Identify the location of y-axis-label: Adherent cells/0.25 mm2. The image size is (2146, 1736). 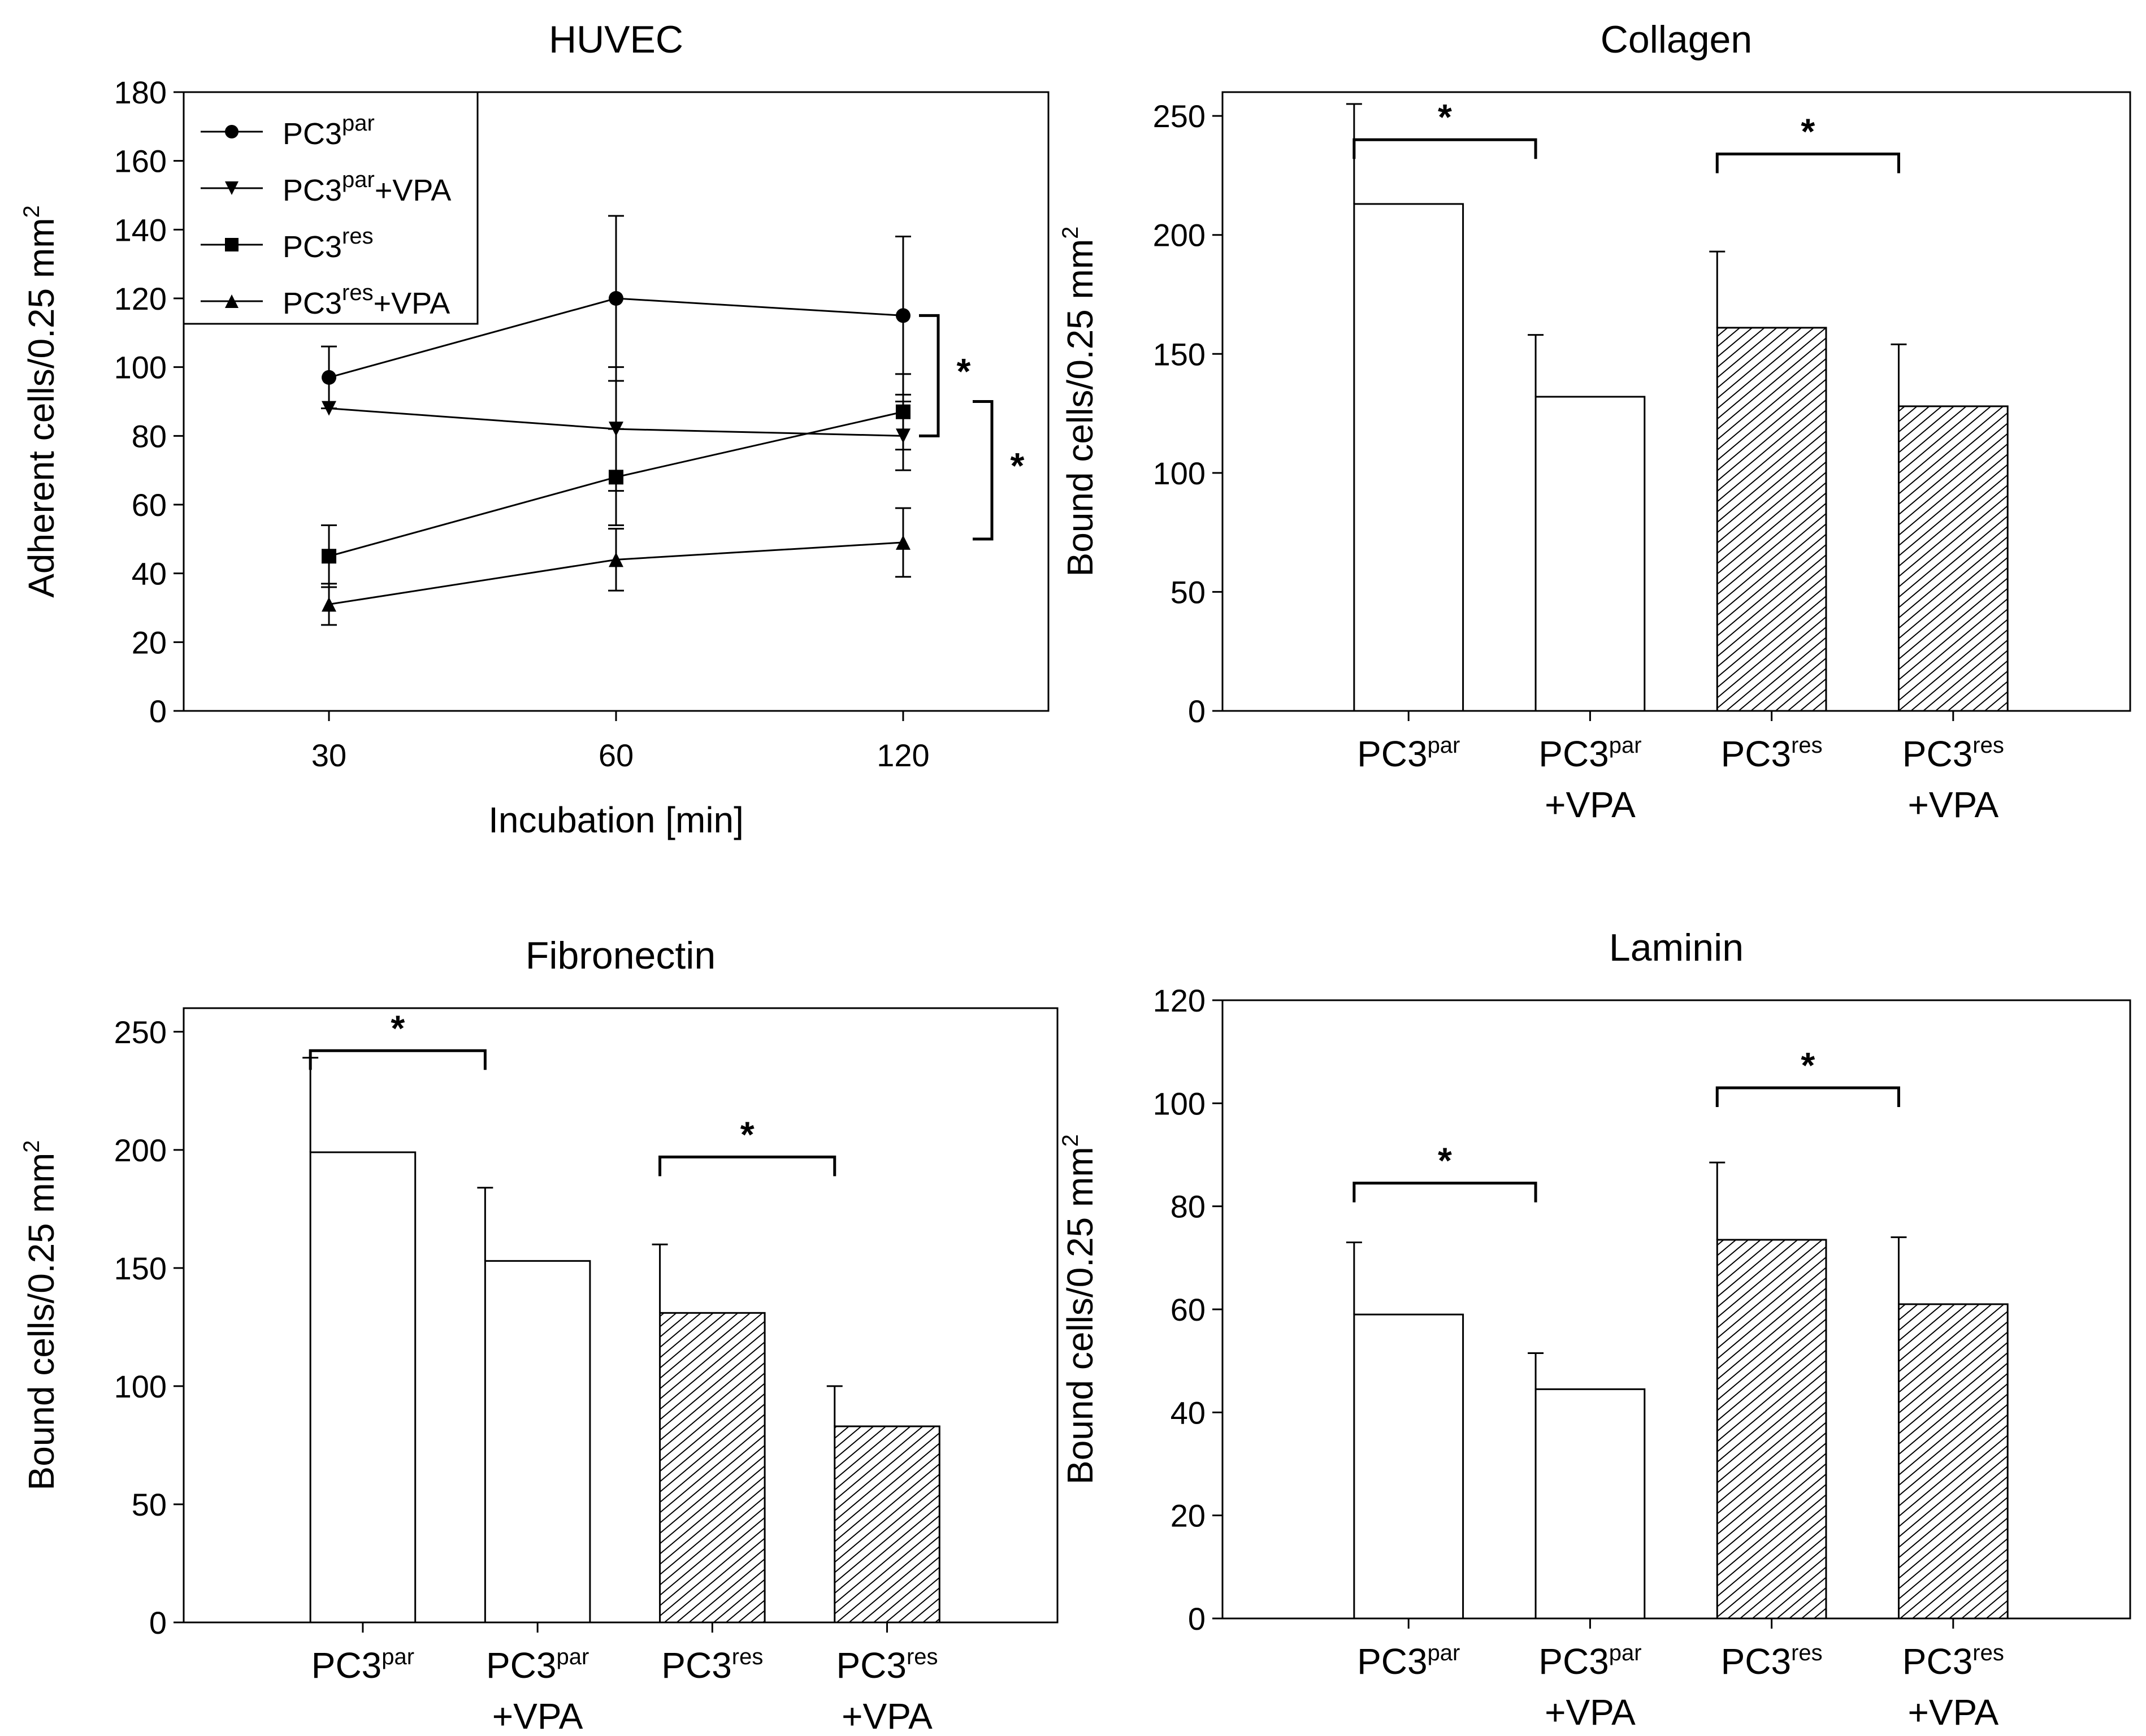
(40, 401).